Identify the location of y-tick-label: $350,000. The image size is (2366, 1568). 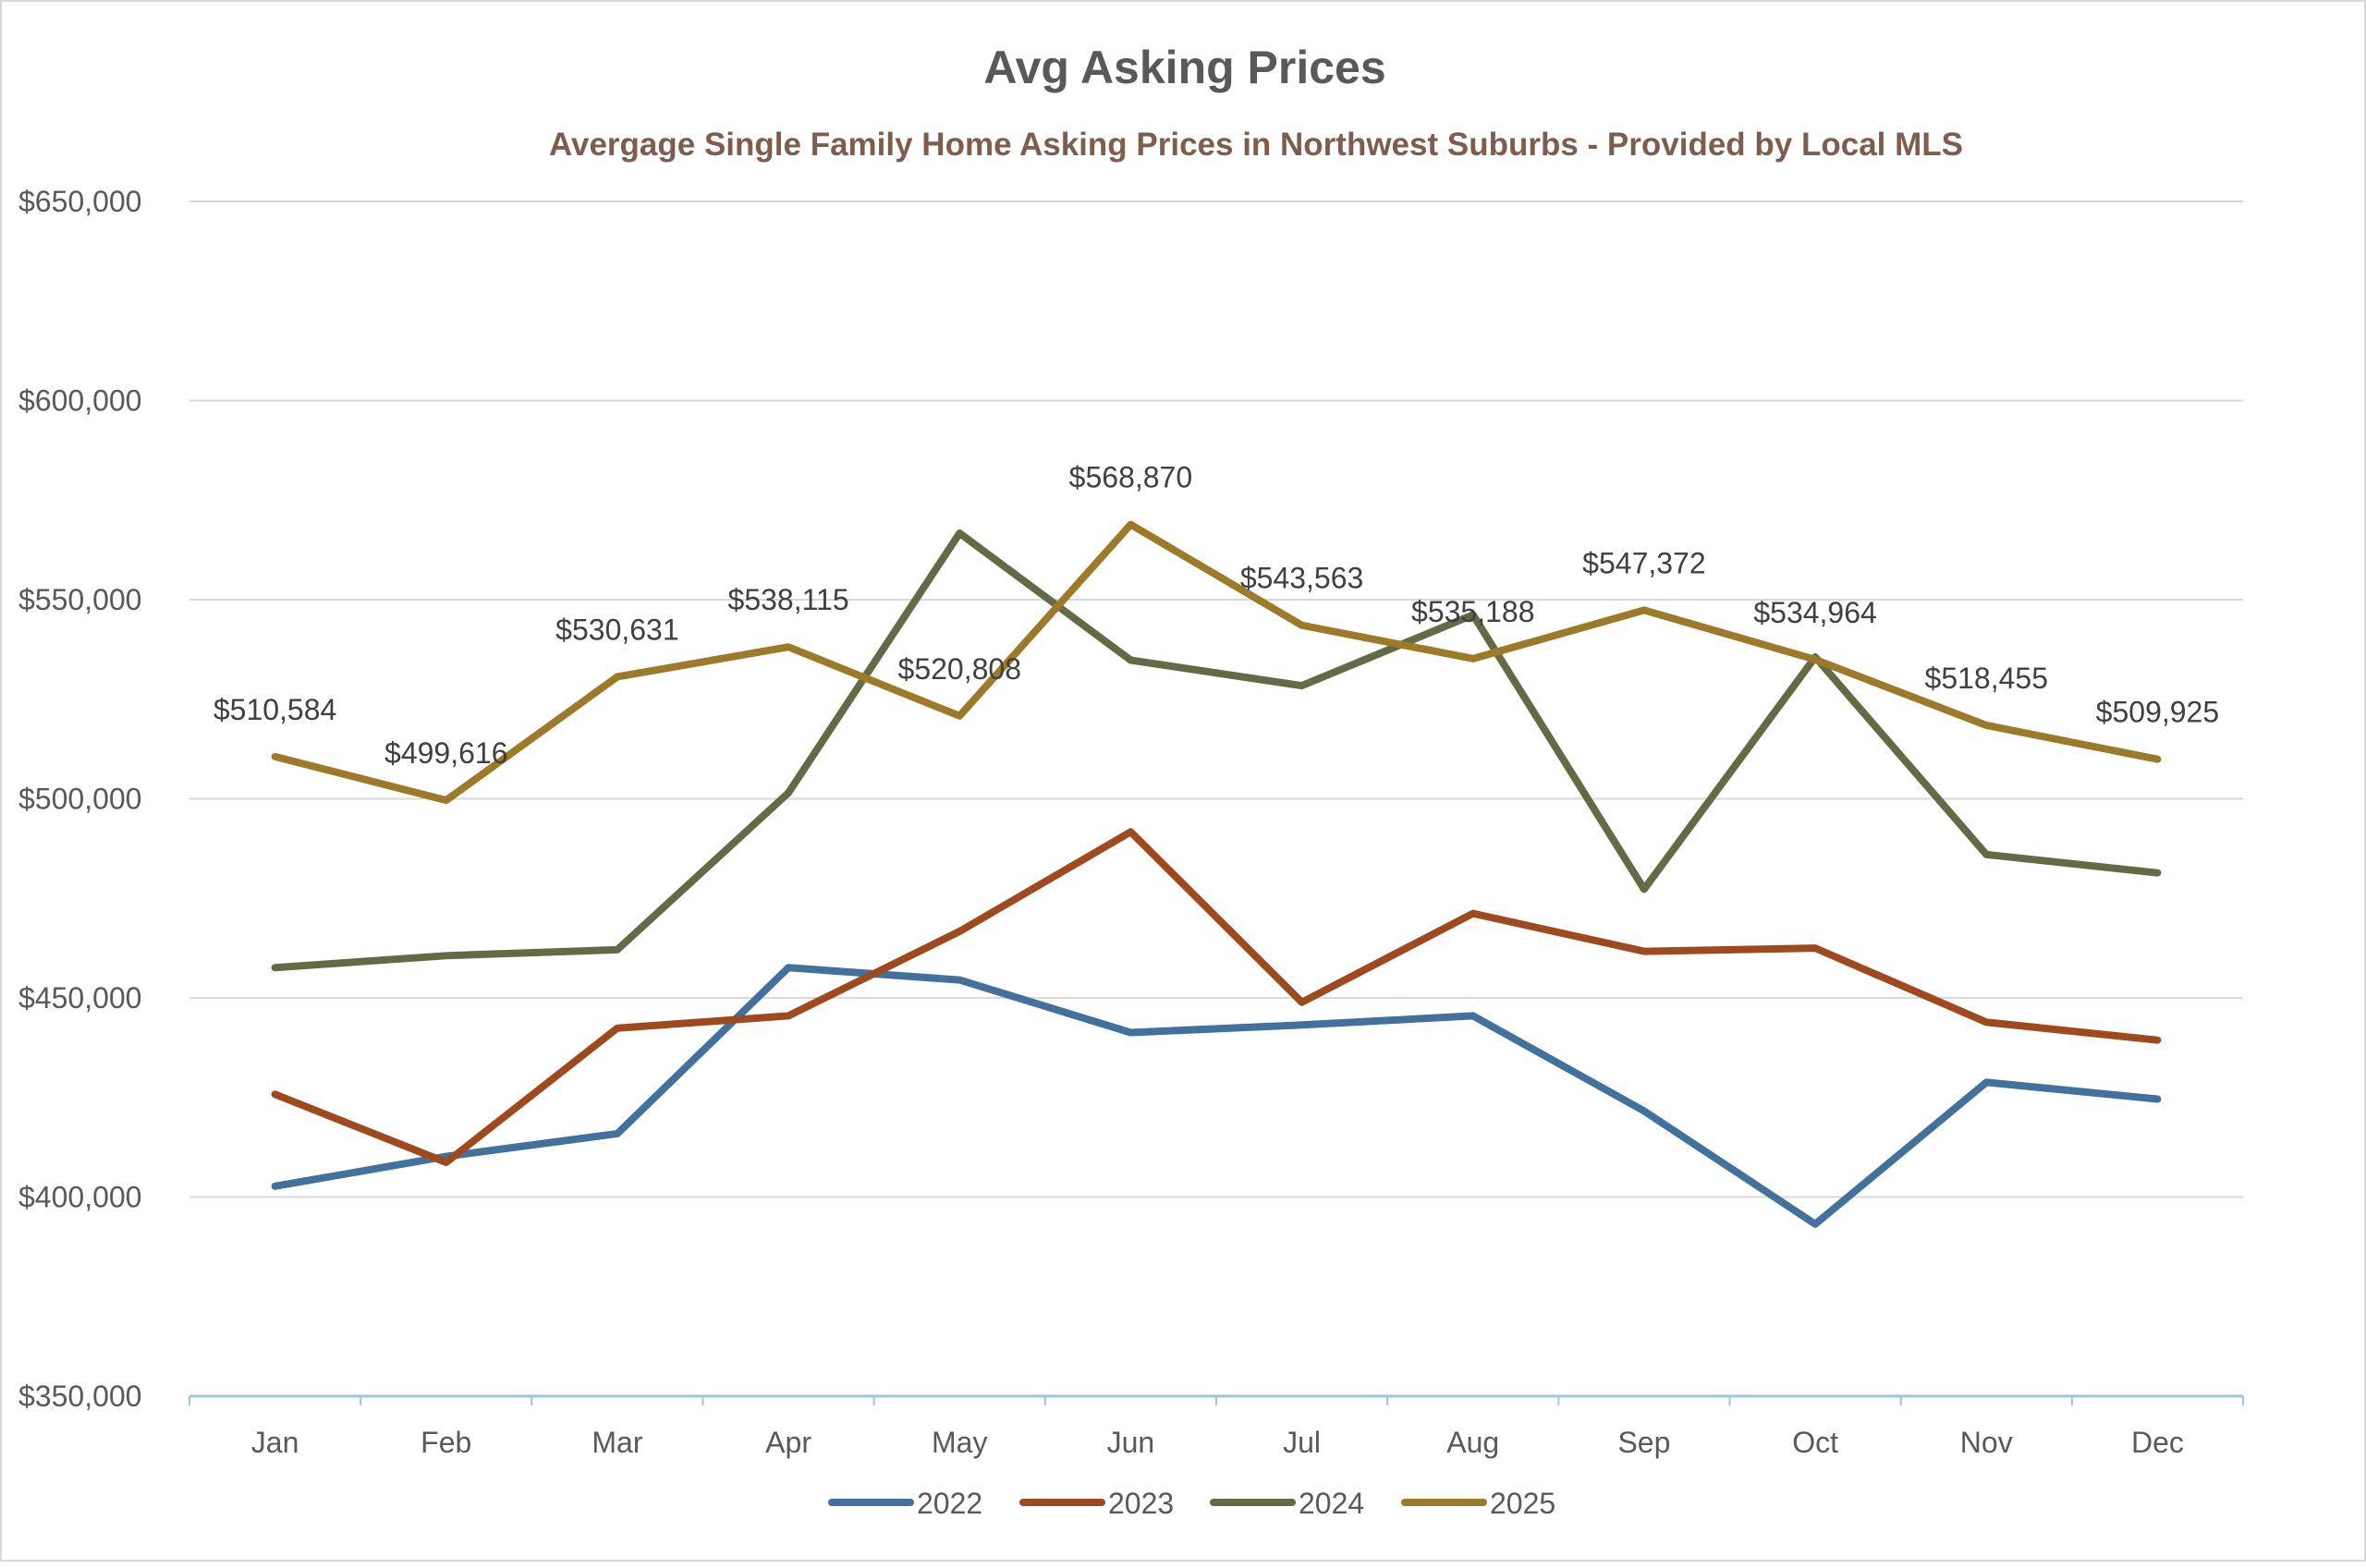
(79, 1396).